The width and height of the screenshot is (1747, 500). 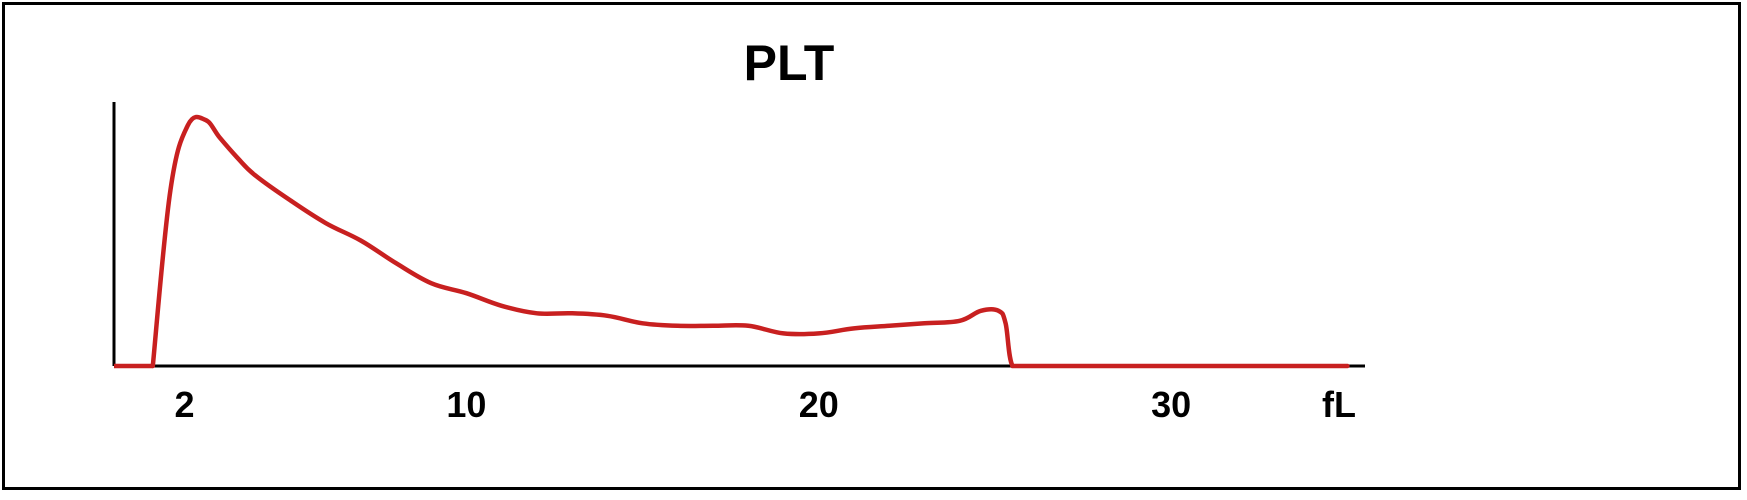 What do you see at coordinates (789, 63) in the screenshot?
I see `chart-title: PLT` at bounding box center [789, 63].